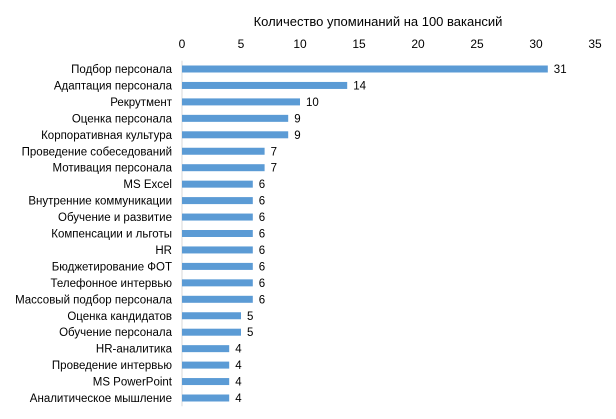 The width and height of the screenshot is (616, 419). What do you see at coordinates (97, 152) in the screenshot?
I see `category-label: Проведение собеседований` at bounding box center [97, 152].